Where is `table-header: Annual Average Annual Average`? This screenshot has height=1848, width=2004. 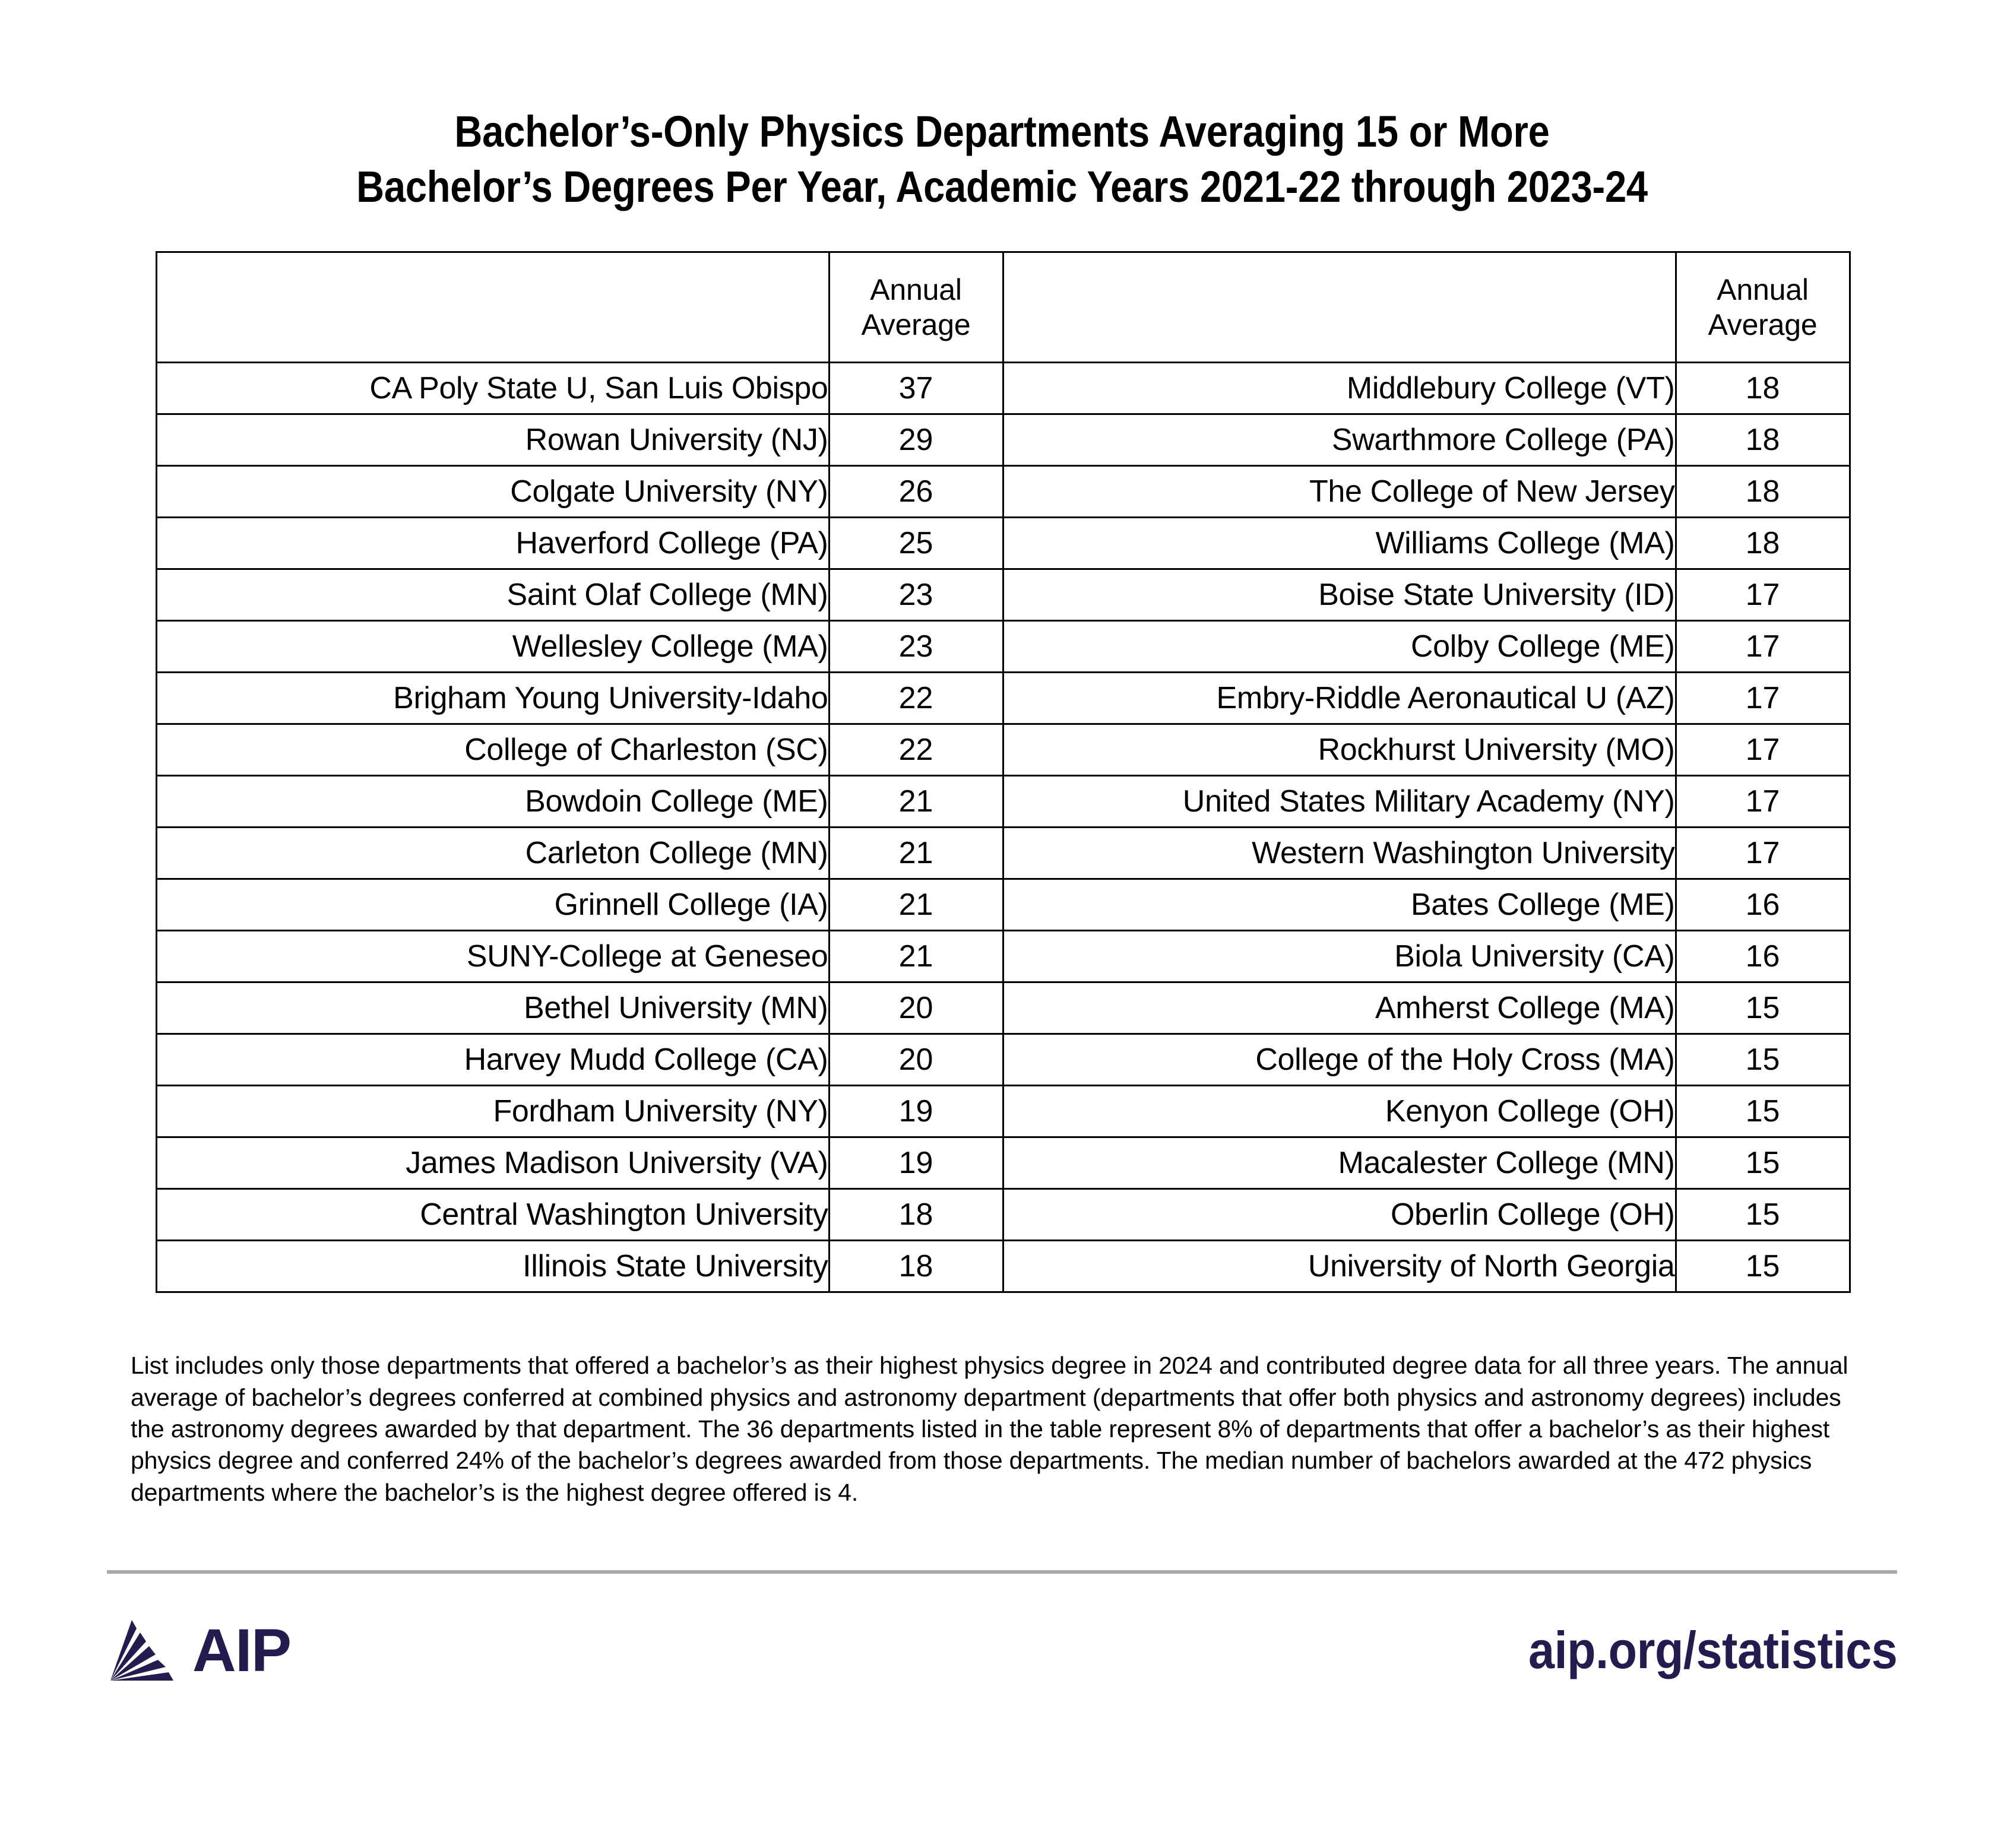 table-header: Annual Average Annual Average is located at coordinates (1003, 307).